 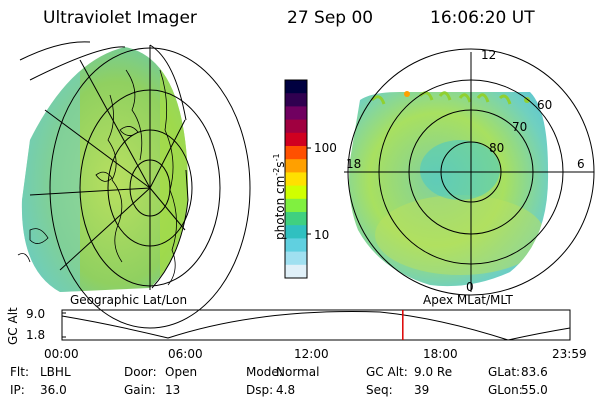 I want to click on param-key: GLon:, so click(x=505, y=390).